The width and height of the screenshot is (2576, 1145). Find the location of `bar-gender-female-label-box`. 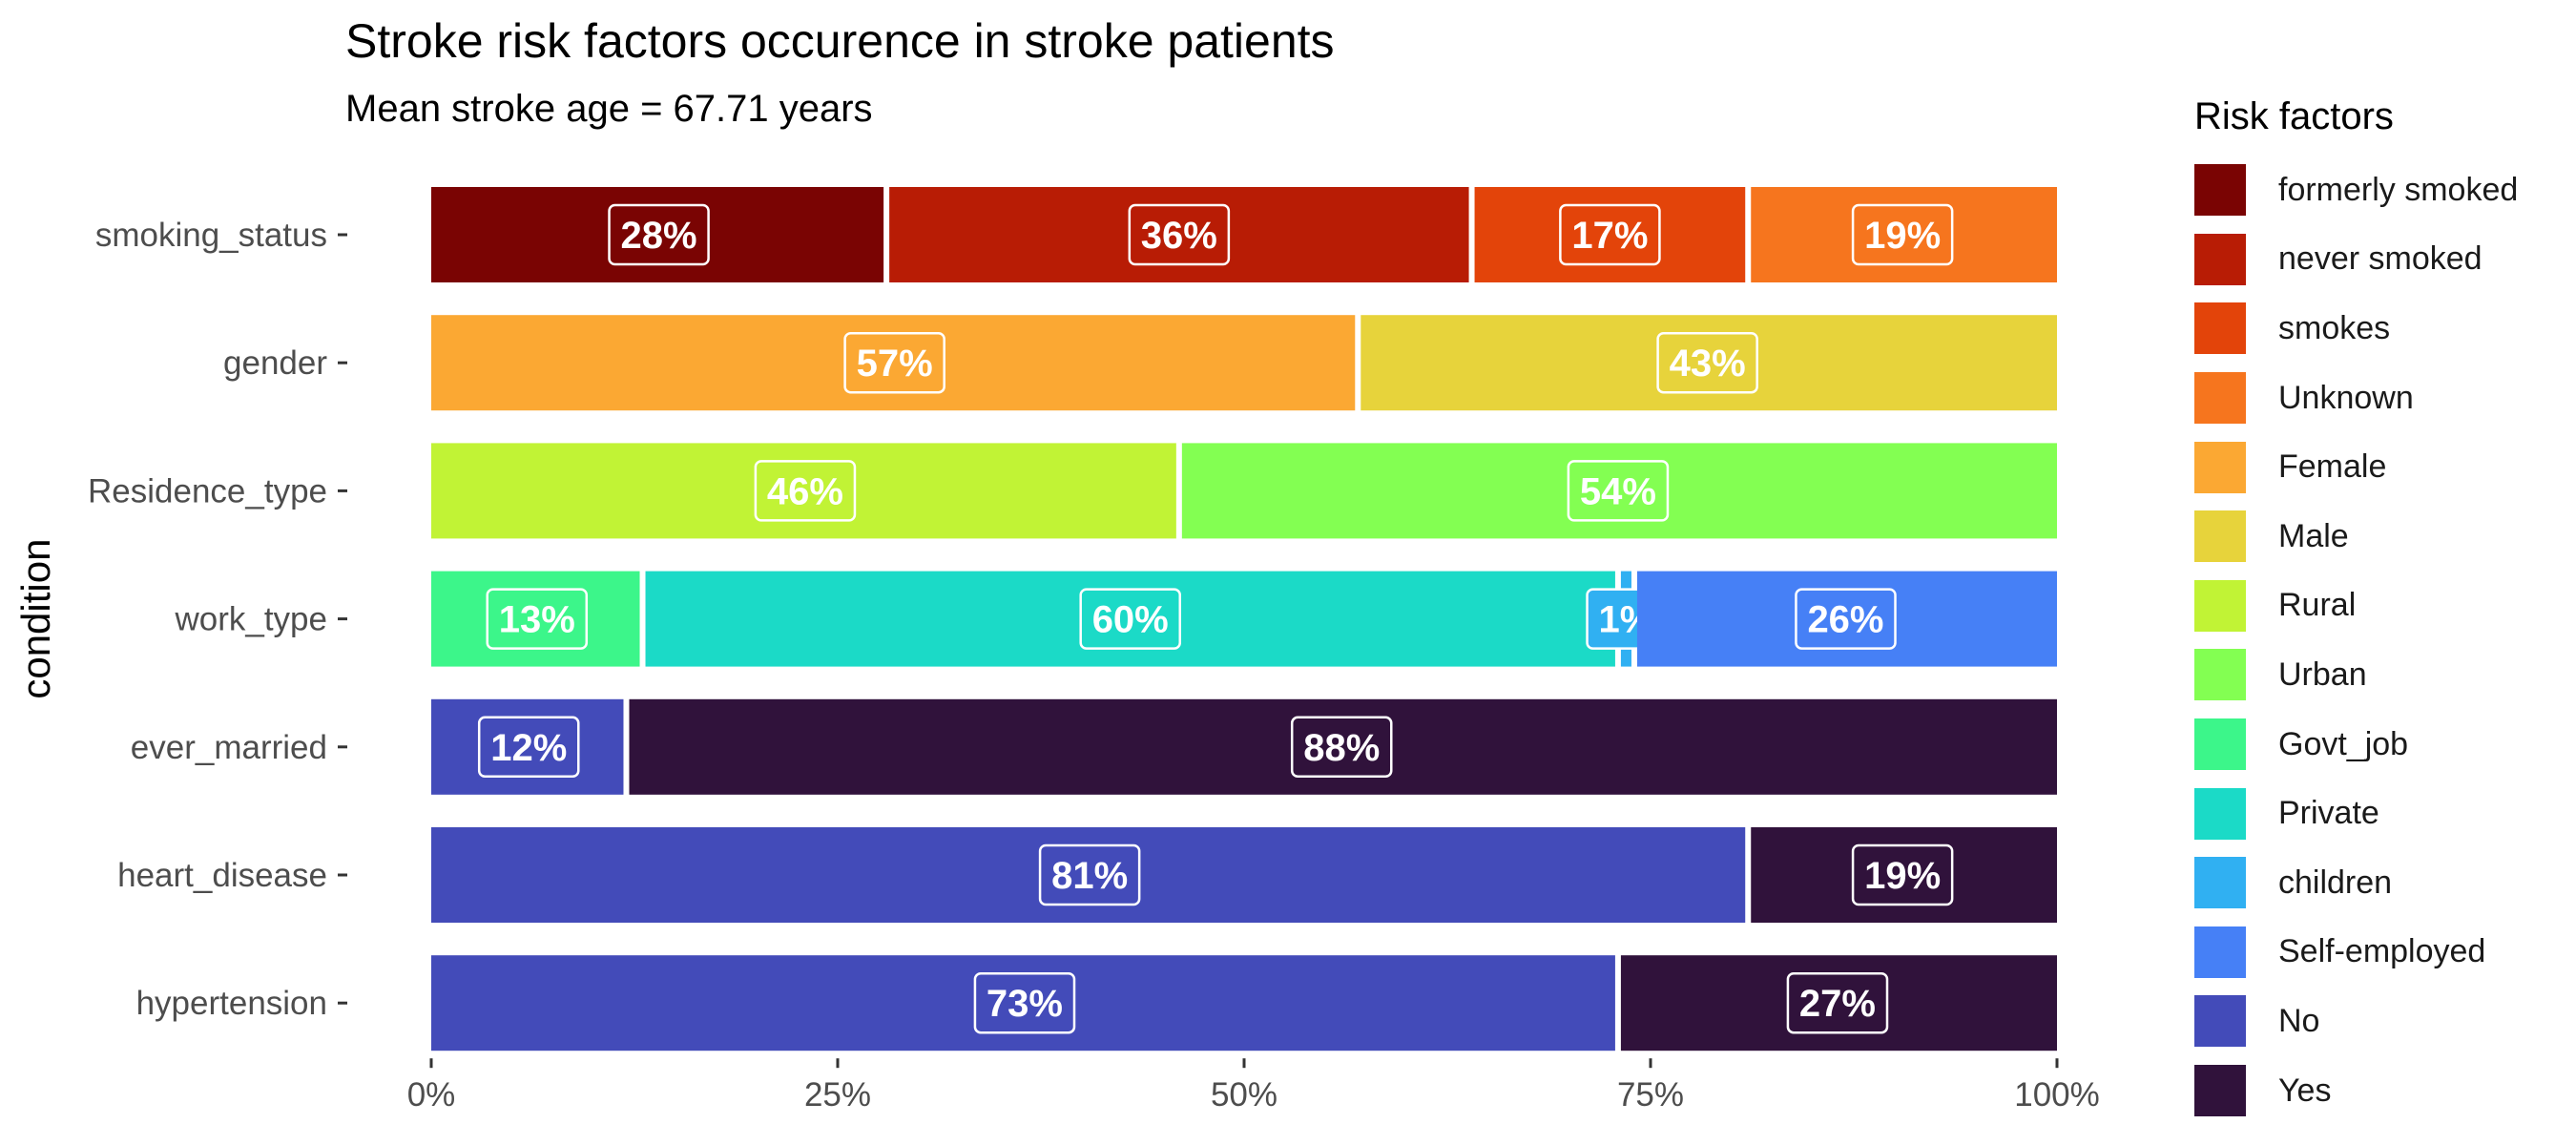

bar-gender-female-label-box is located at coordinates (894, 363).